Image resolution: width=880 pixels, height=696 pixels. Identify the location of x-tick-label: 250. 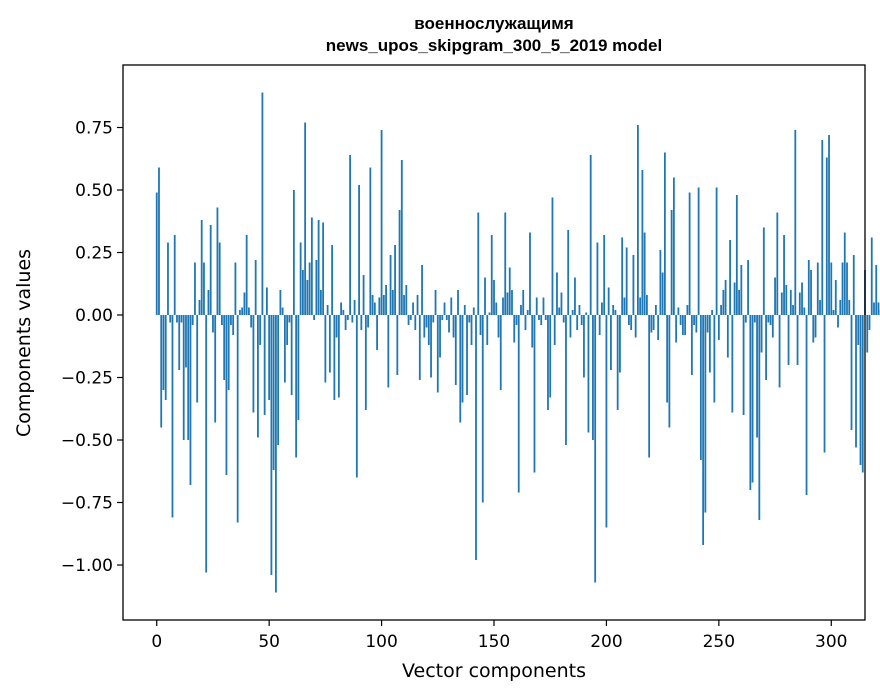
(719, 642).